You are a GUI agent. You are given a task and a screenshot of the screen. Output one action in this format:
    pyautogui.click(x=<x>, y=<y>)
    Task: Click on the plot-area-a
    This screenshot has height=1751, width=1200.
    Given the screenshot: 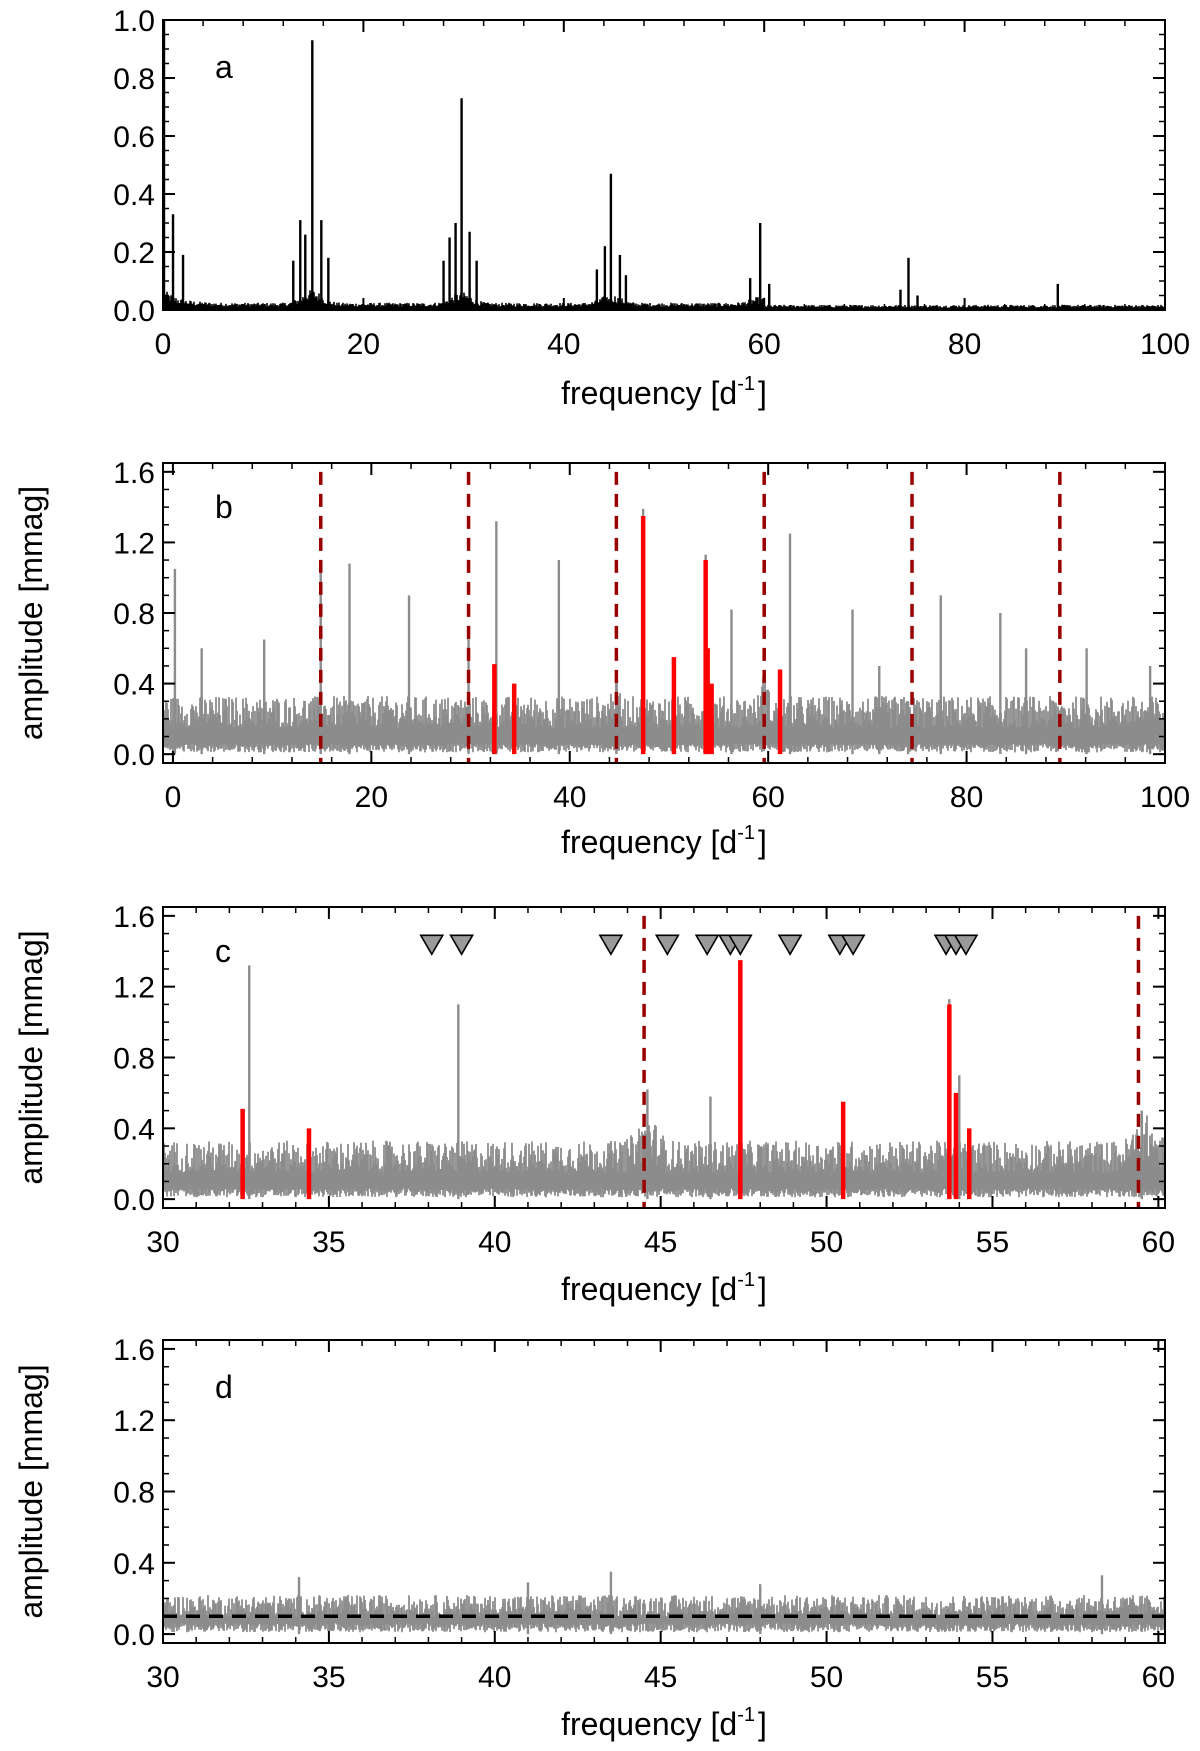 What is the action you would take?
    pyautogui.click(x=664, y=165)
    